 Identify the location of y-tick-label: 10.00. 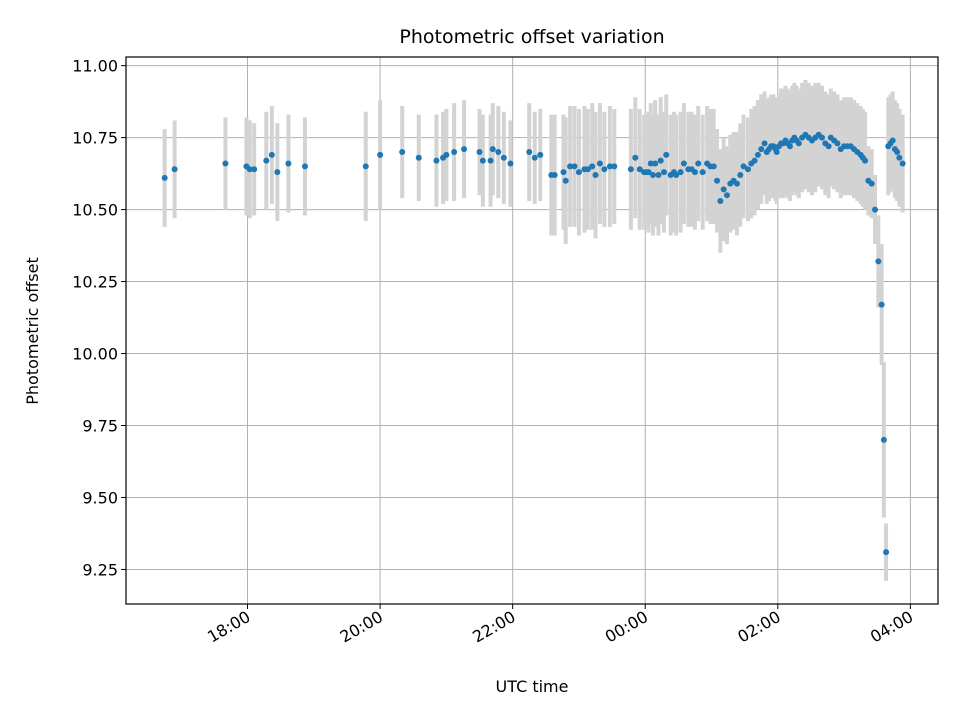
(95, 354).